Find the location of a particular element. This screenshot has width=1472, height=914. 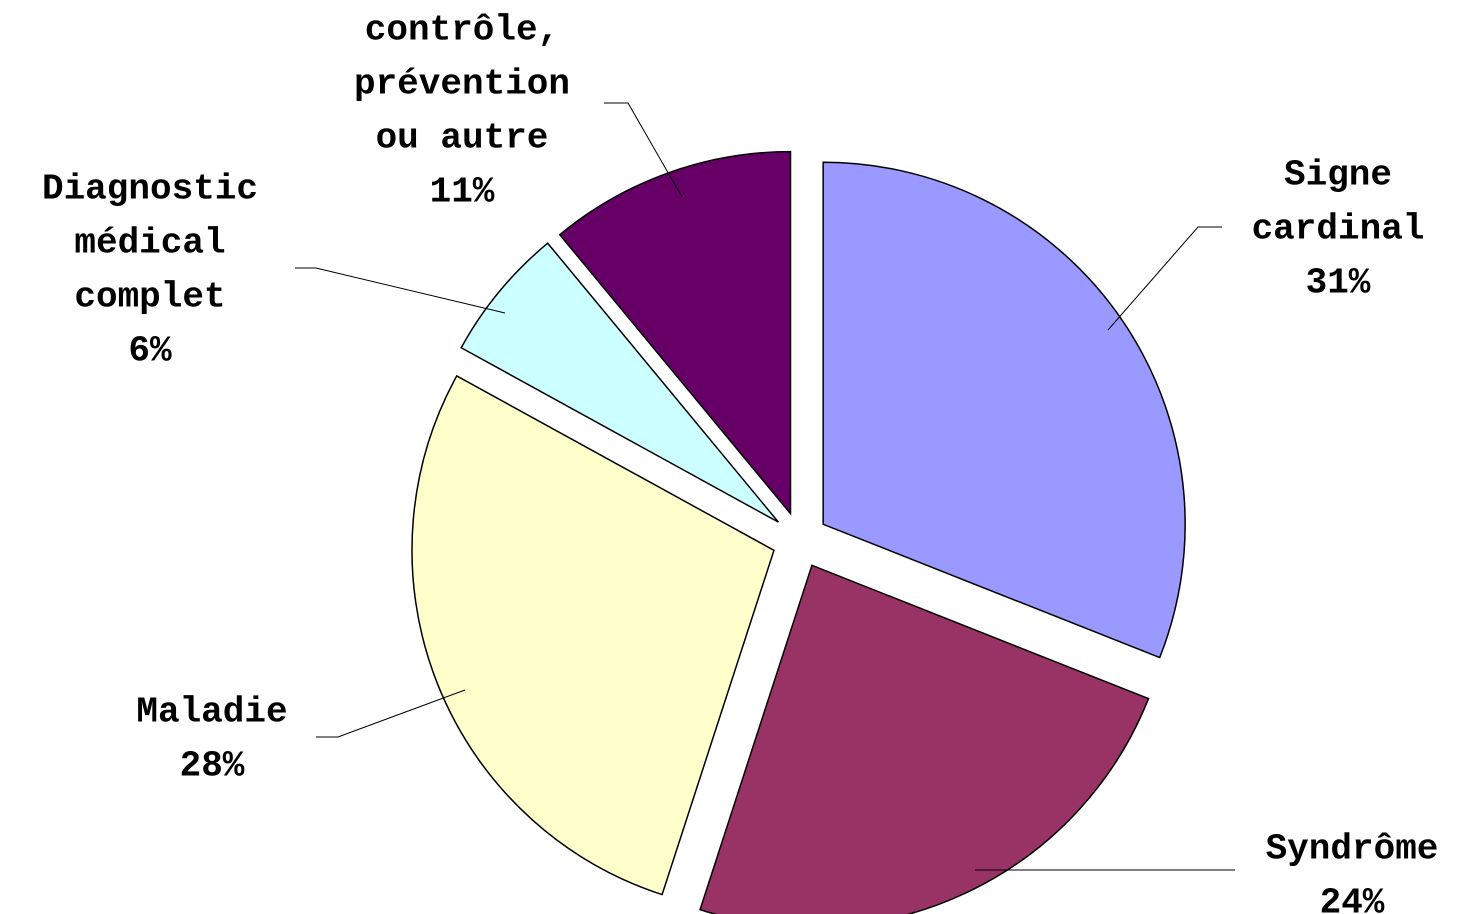

slice-category-label: cardinal is located at coordinates (1338, 229).